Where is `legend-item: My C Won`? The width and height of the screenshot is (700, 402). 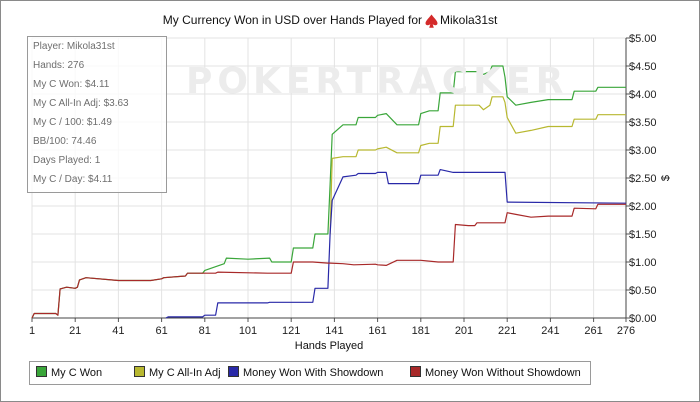 legend-item: My C Won is located at coordinates (69, 372).